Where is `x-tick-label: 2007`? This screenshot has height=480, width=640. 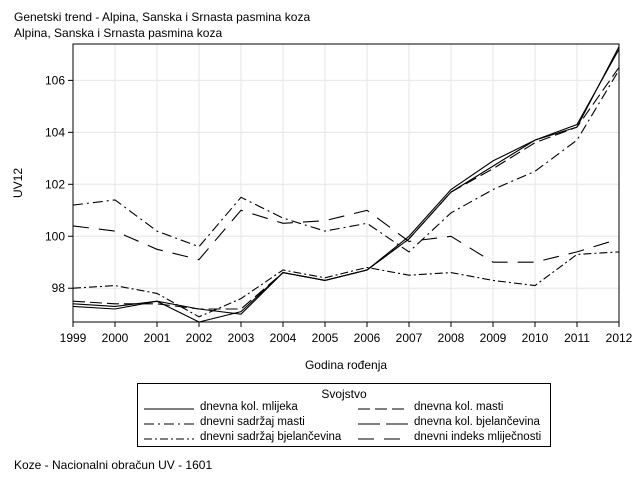 x-tick-label: 2007 is located at coordinates (409, 338).